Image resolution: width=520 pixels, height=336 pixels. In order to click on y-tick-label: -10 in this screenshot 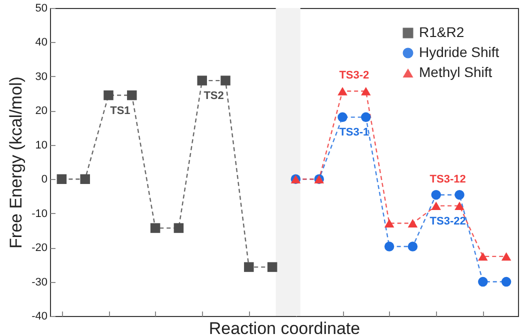, I will do `click(40, 214)`.